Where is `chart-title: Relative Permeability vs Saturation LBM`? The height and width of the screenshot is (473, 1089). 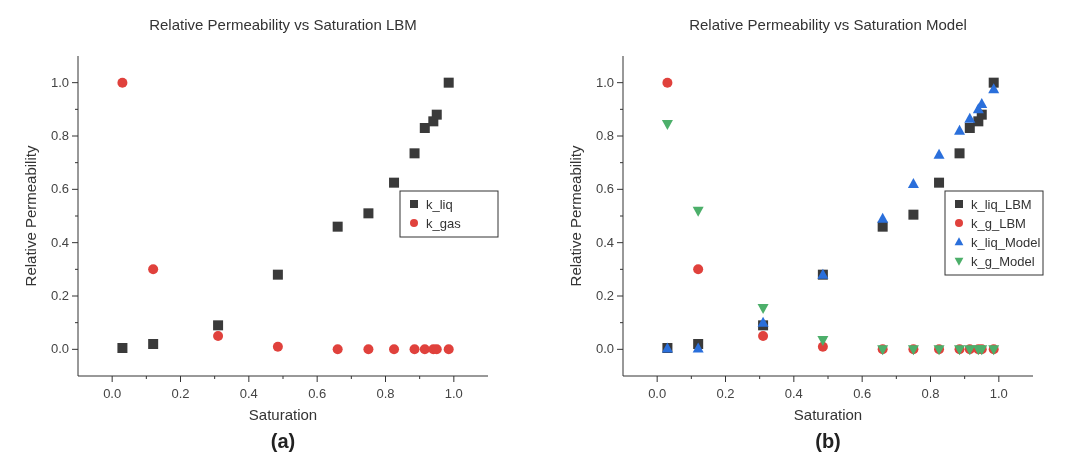 chart-title: Relative Permeability vs Saturation LBM is located at coordinates (283, 24).